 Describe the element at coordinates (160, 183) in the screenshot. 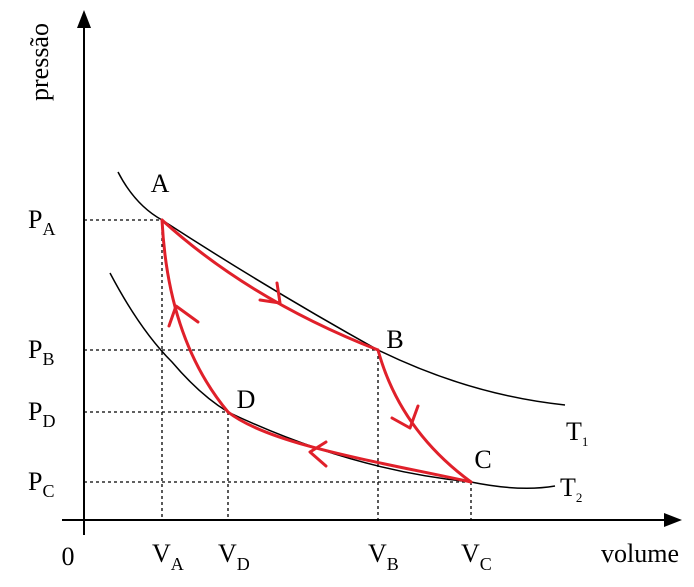

I see `point-label: A` at that location.